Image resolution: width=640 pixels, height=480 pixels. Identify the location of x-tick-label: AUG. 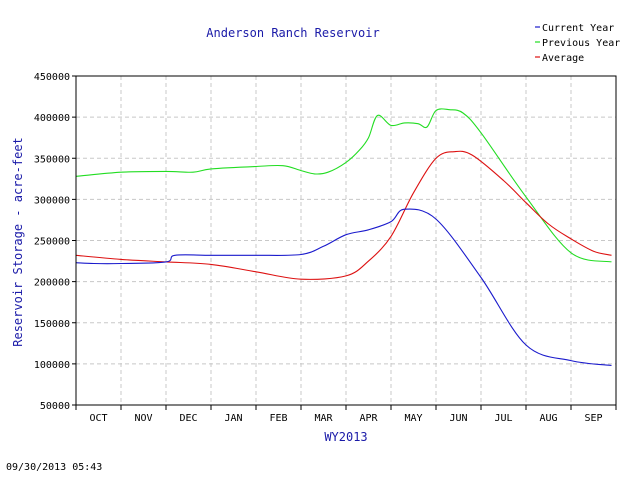
(548, 418).